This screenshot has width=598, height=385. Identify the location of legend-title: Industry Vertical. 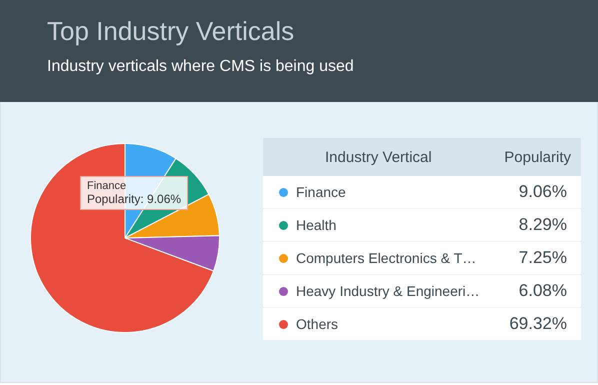
(378, 157).